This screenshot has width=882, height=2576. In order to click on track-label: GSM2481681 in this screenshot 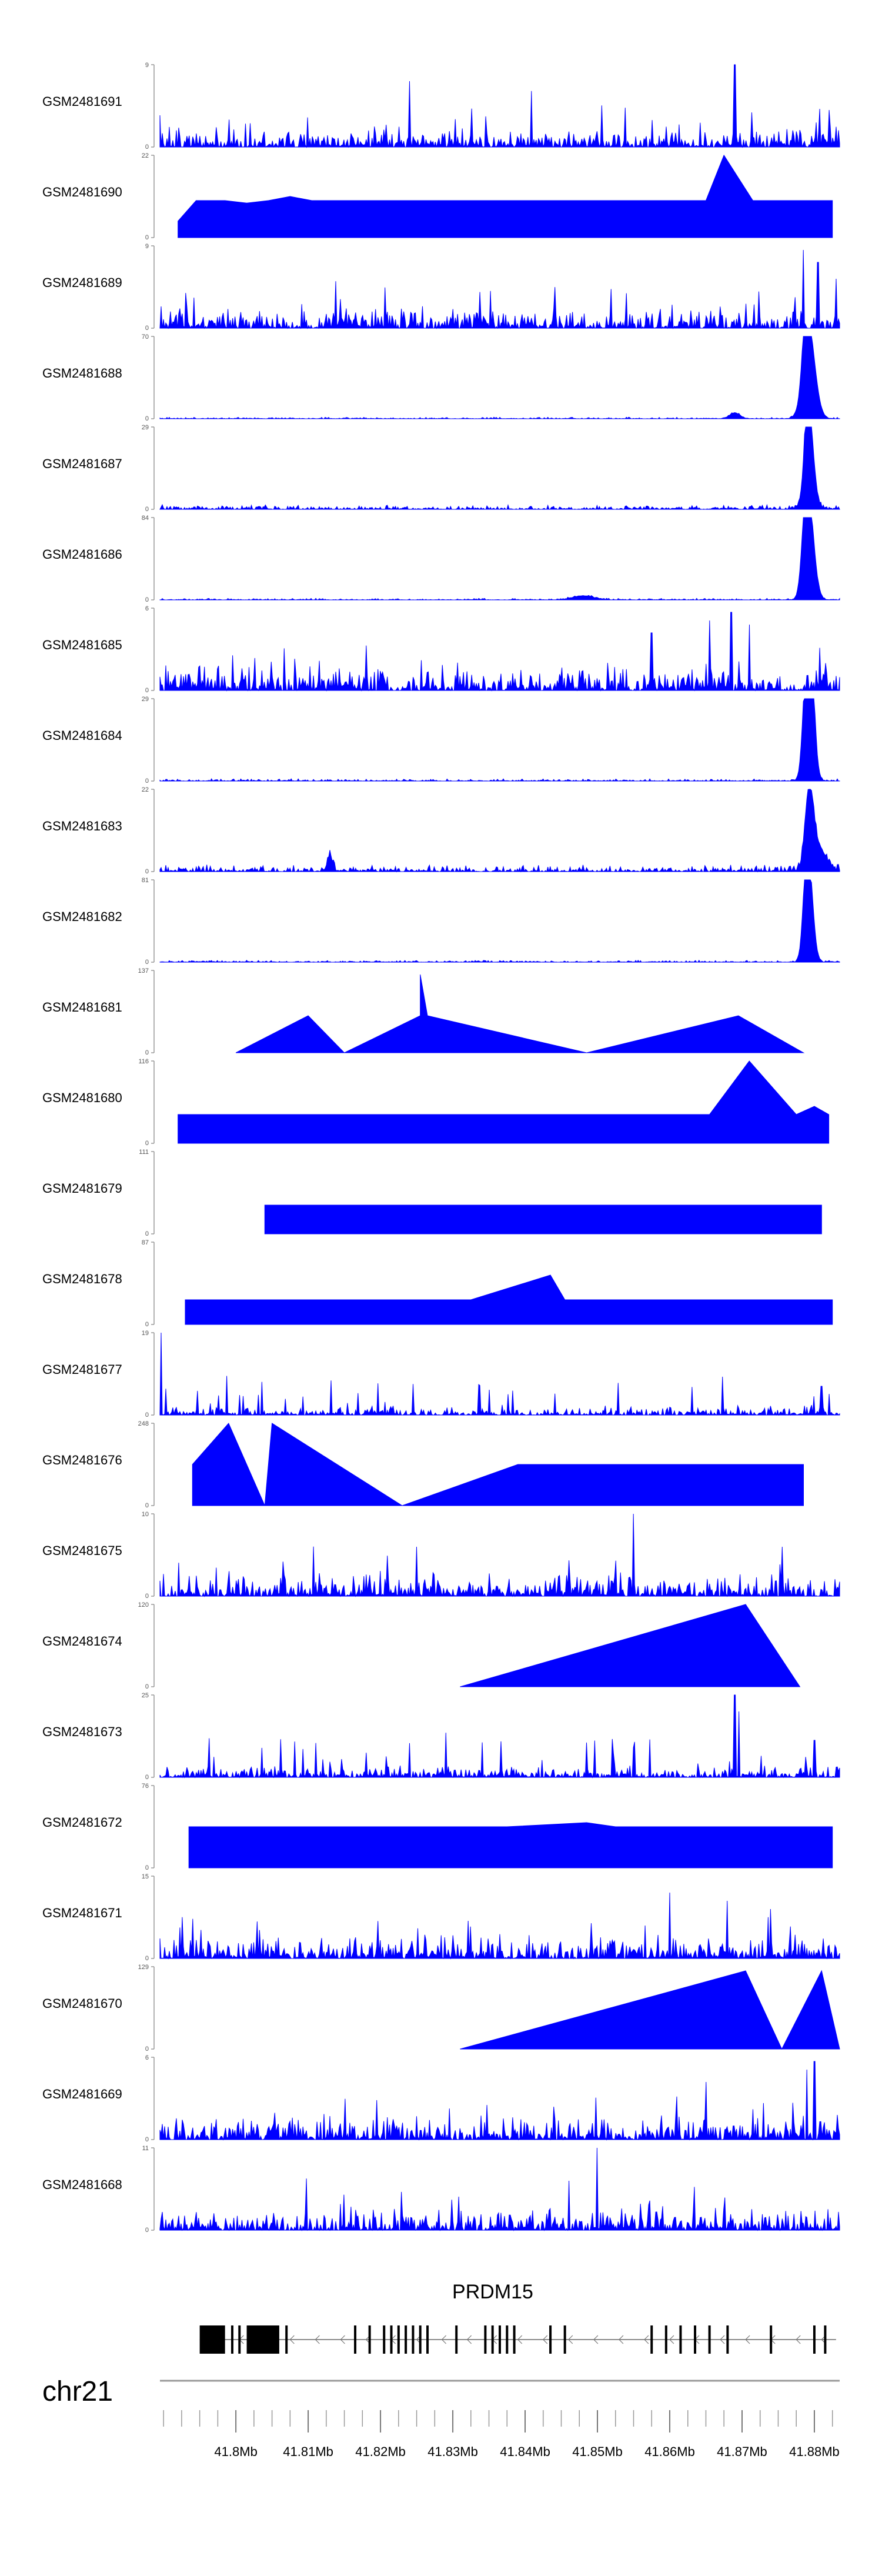, I will do `click(82, 1007)`.